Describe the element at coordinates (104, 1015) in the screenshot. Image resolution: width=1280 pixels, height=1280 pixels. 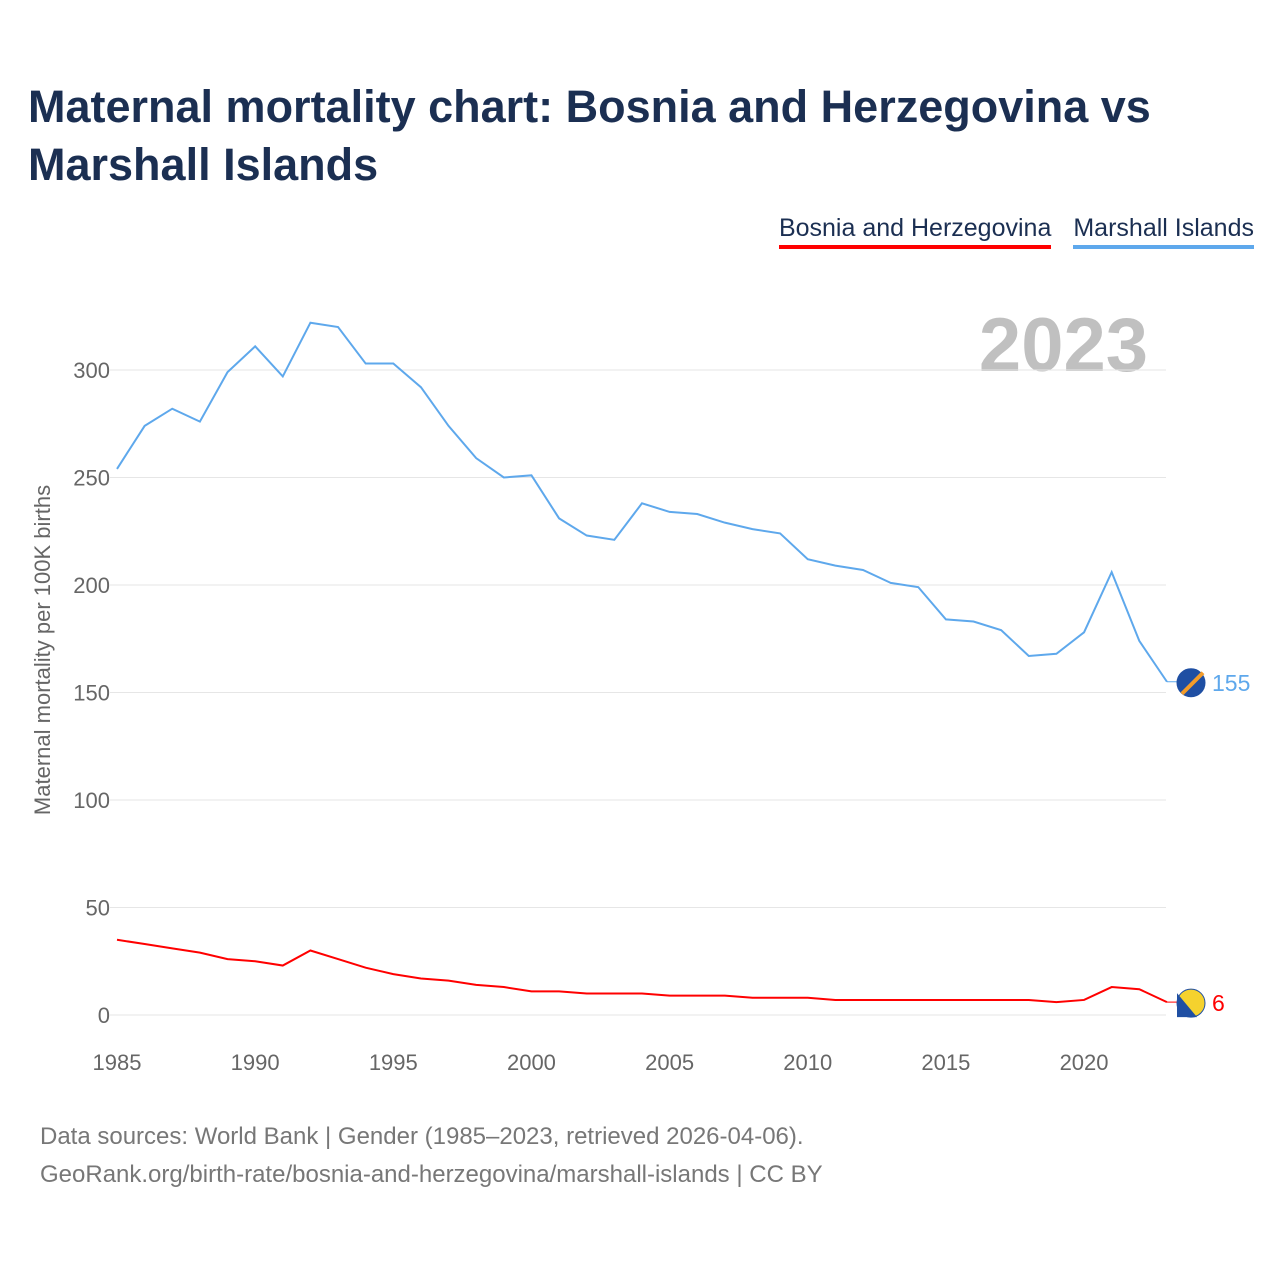
I see `y-tick-label: 0` at that location.